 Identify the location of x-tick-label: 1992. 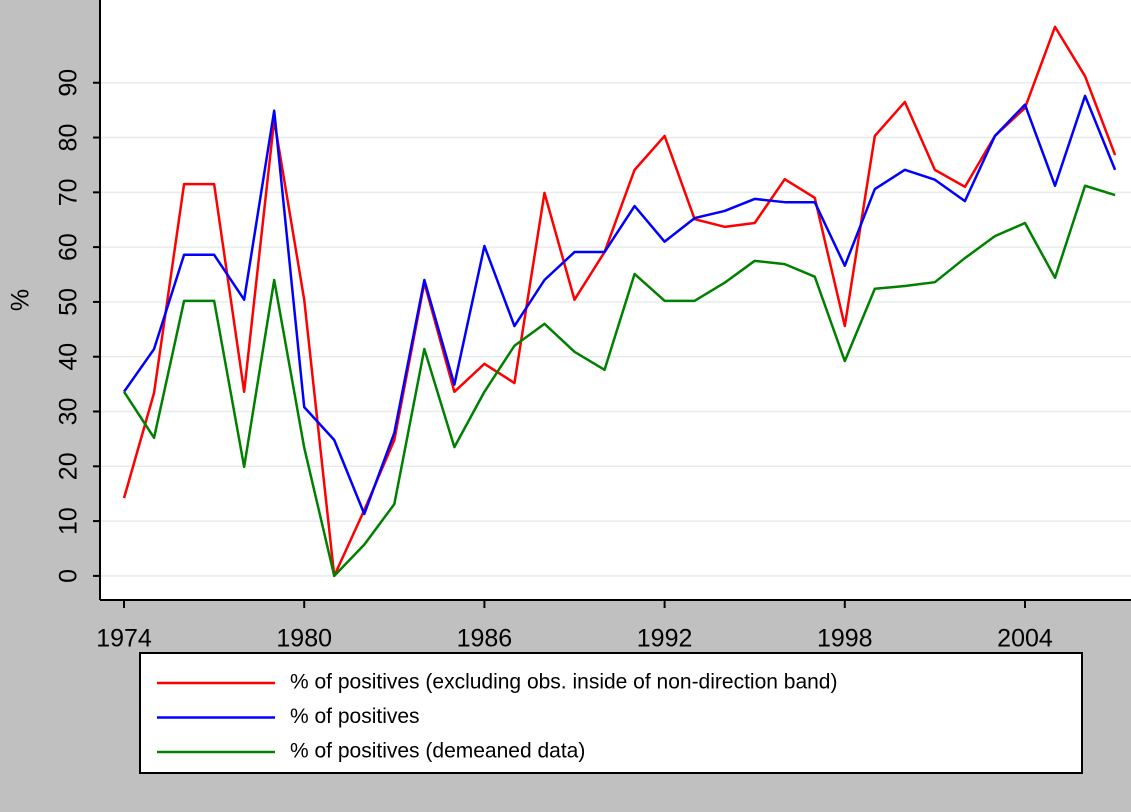
(665, 639).